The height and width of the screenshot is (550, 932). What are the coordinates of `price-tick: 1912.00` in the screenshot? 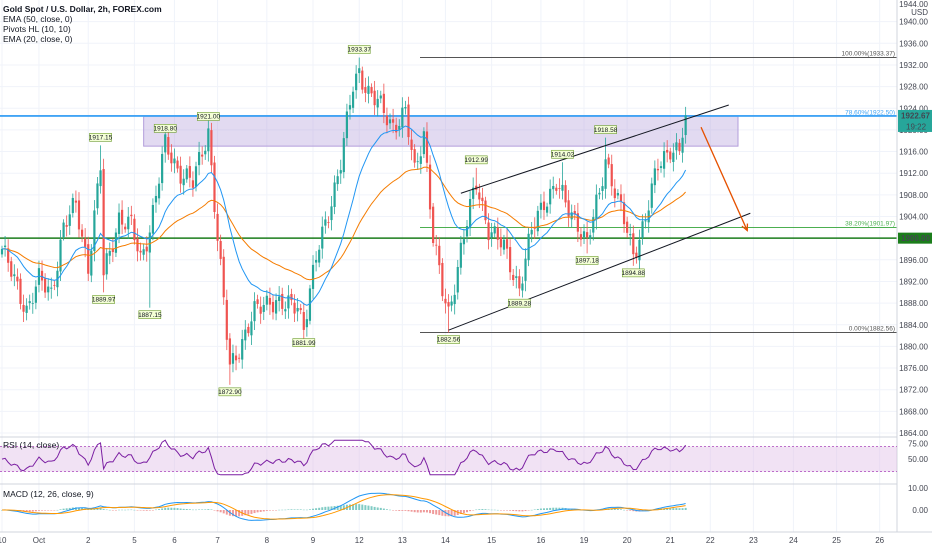 It's located at (913, 173).